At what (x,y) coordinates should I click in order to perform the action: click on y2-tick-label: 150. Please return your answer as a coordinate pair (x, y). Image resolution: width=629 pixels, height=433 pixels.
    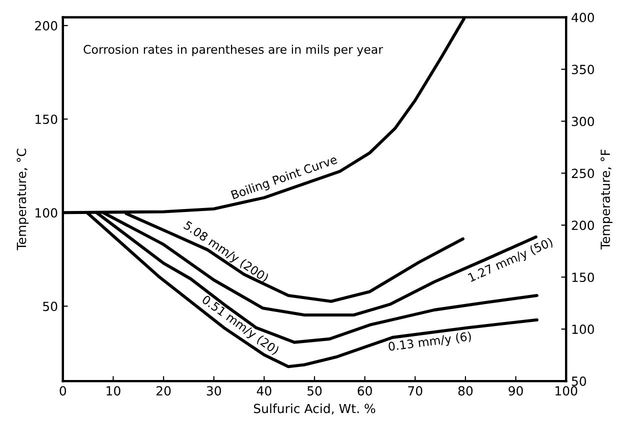
    Looking at the image, I should click on (583, 277).